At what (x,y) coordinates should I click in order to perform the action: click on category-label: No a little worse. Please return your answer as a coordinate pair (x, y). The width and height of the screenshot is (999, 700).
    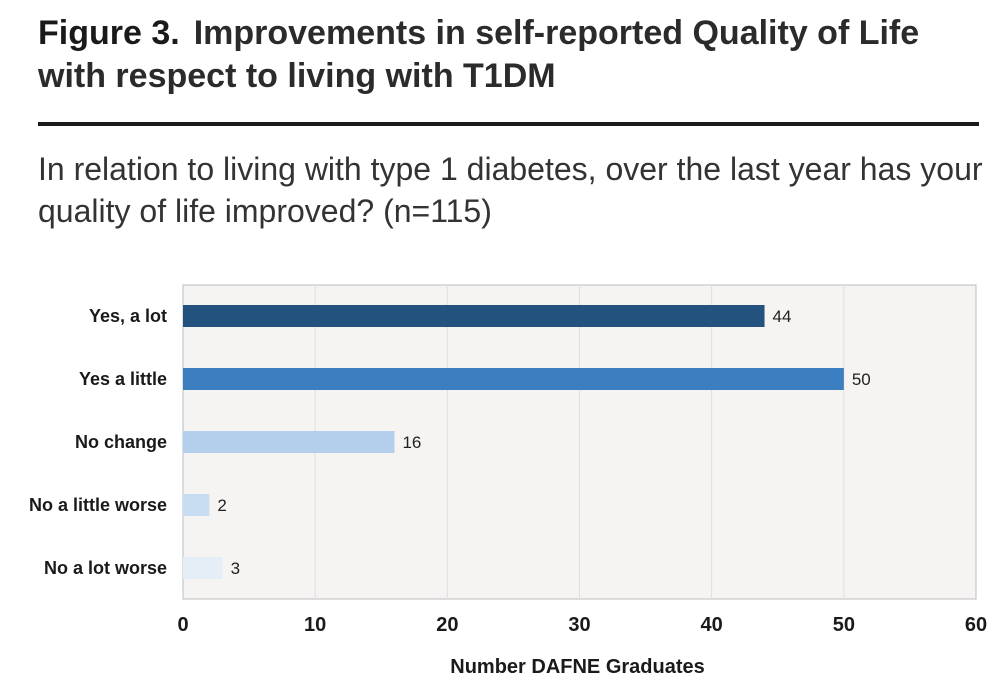
    Looking at the image, I should click on (98, 505).